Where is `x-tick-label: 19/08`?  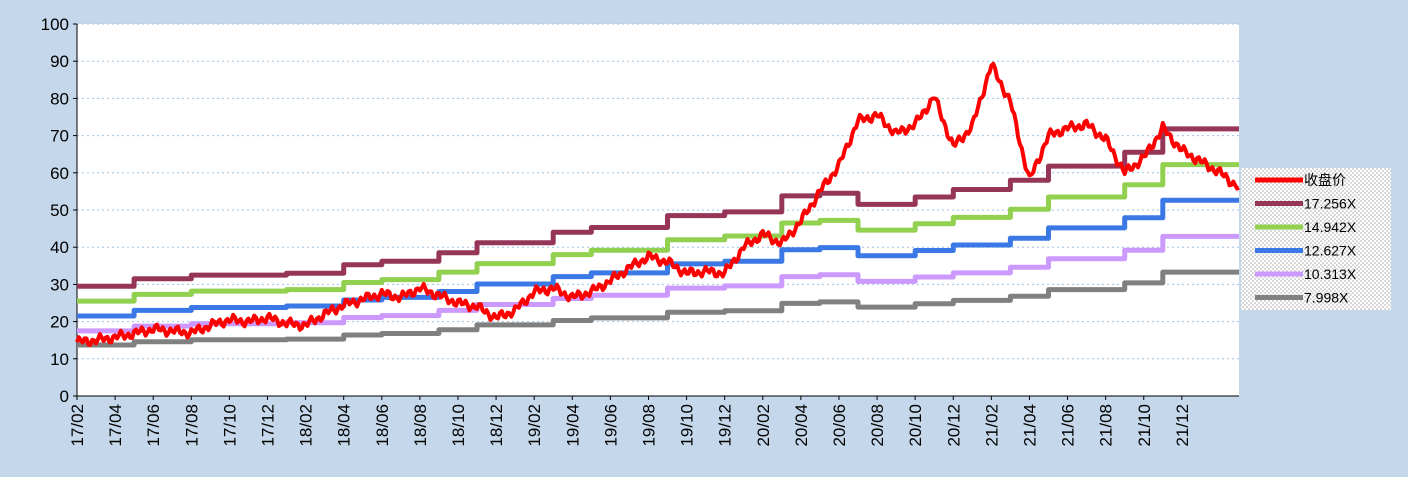
x-tick-label: 19/08 is located at coordinates (648, 425).